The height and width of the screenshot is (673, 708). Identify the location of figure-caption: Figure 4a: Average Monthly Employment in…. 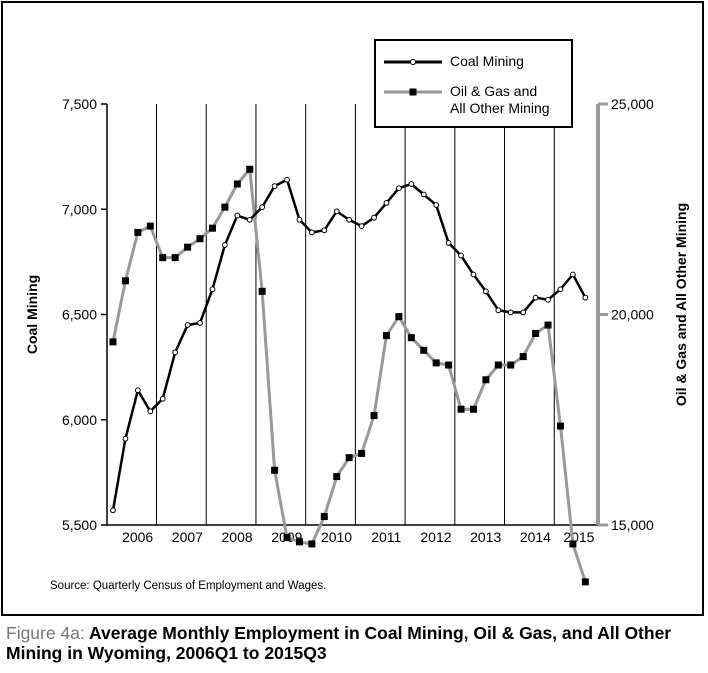
(356, 643).